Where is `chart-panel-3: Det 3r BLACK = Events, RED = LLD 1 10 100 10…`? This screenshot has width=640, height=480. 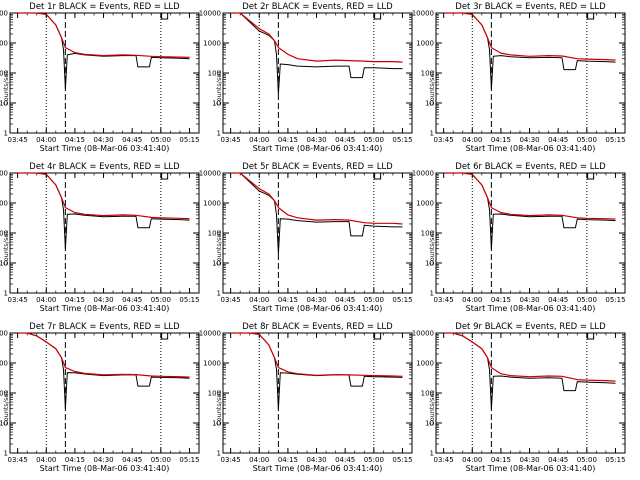
chart-panel-3: Det 3r BLACK = Events, RED = LLD 1 10 100 10… is located at coordinates (519, 77).